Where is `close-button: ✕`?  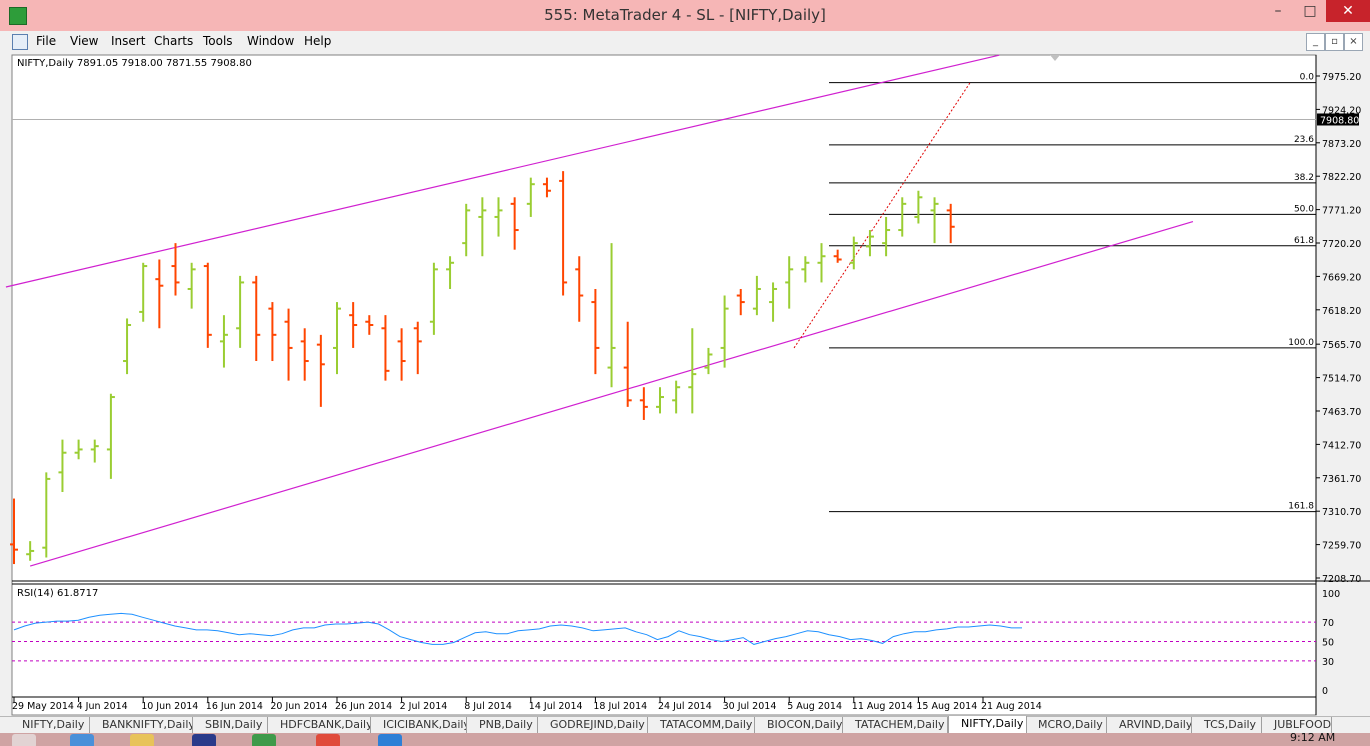
close-button: ✕ is located at coordinates (1348, 11).